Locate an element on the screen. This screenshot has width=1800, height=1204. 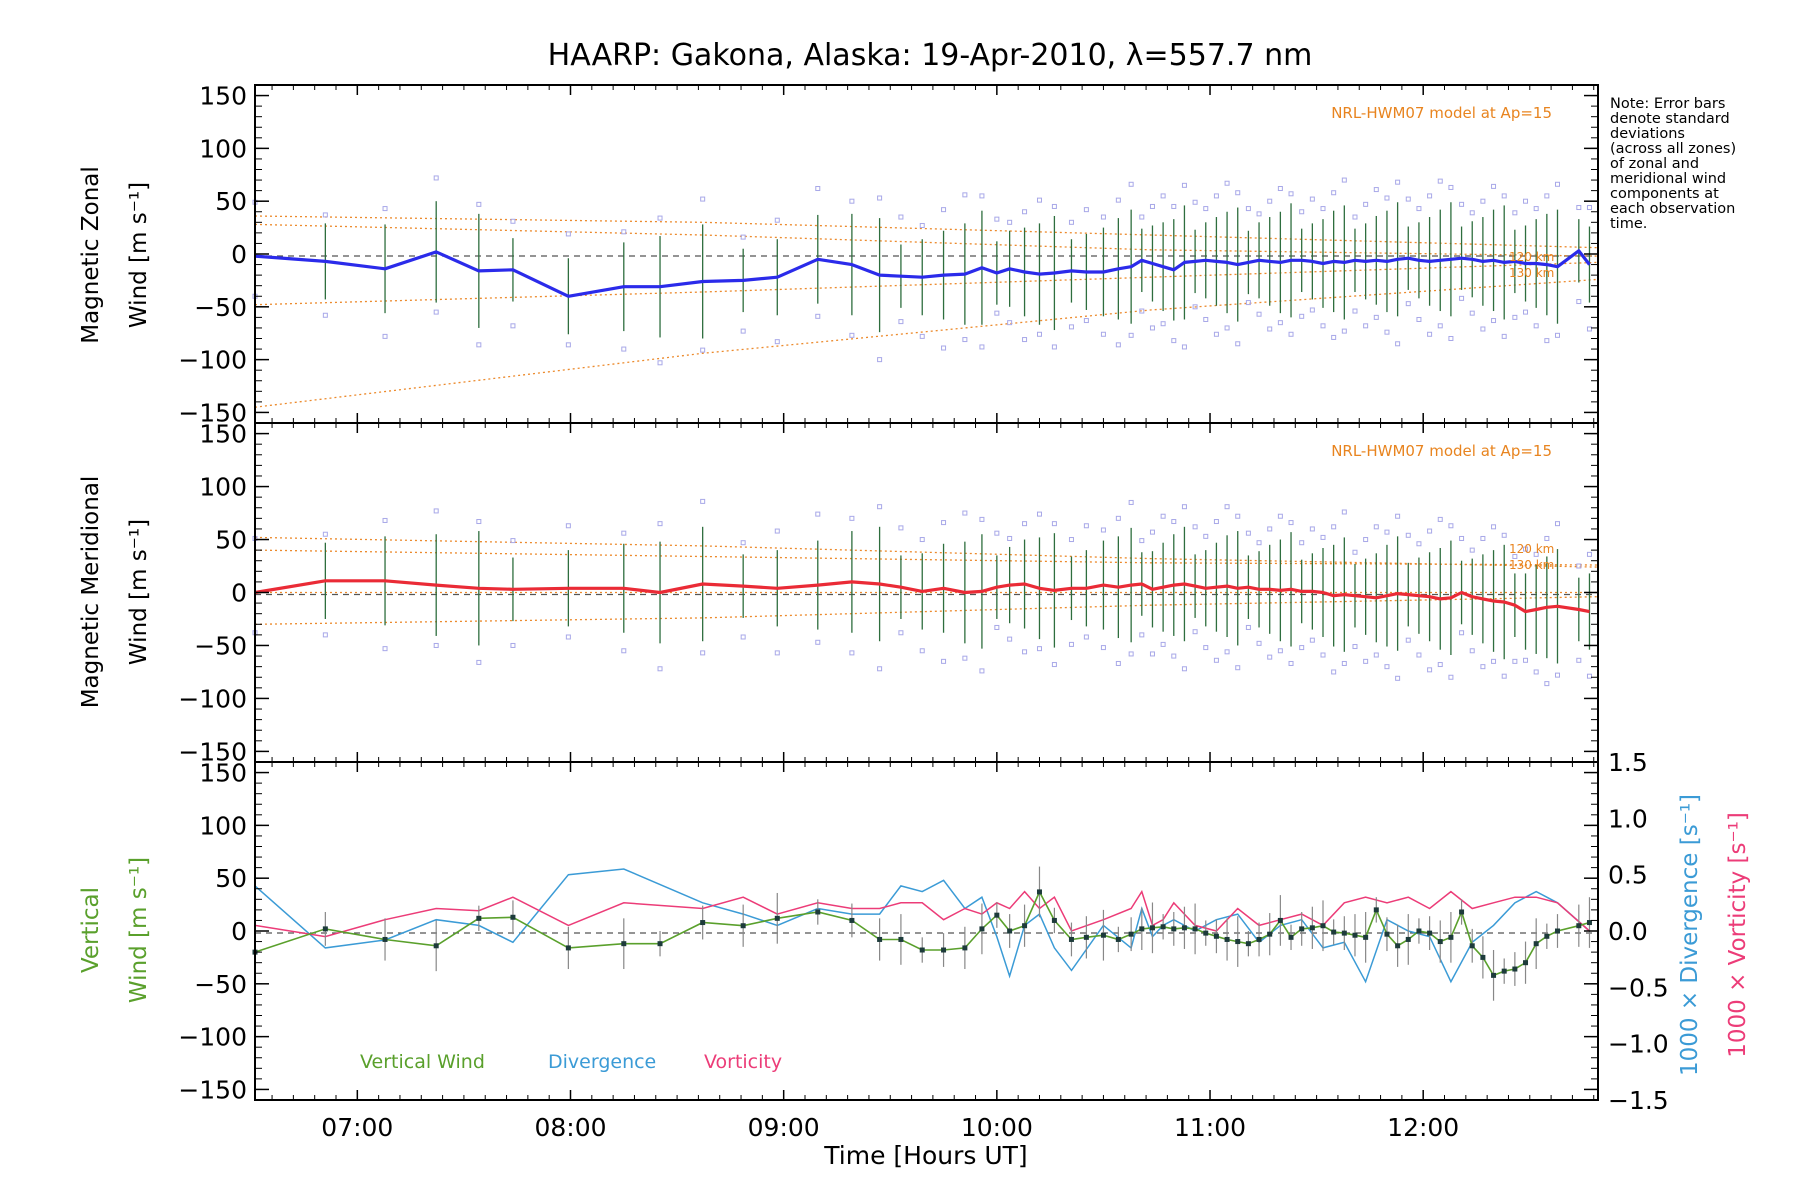
km-label-120-zonal: 120 km is located at coordinates (1531, 257).